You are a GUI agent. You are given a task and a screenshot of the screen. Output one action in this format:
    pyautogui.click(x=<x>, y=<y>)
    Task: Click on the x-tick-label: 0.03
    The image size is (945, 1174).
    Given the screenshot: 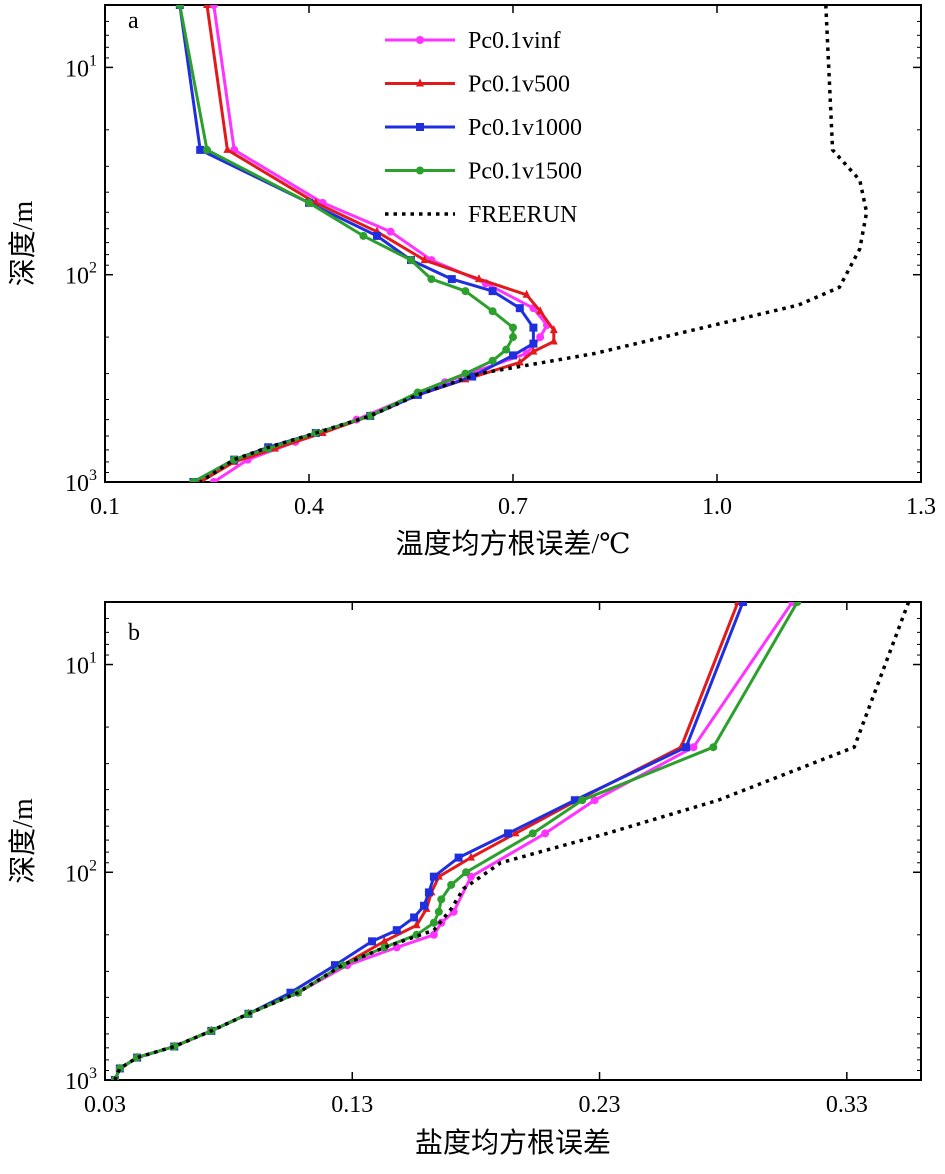 What is the action you would take?
    pyautogui.click(x=105, y=1105)
    